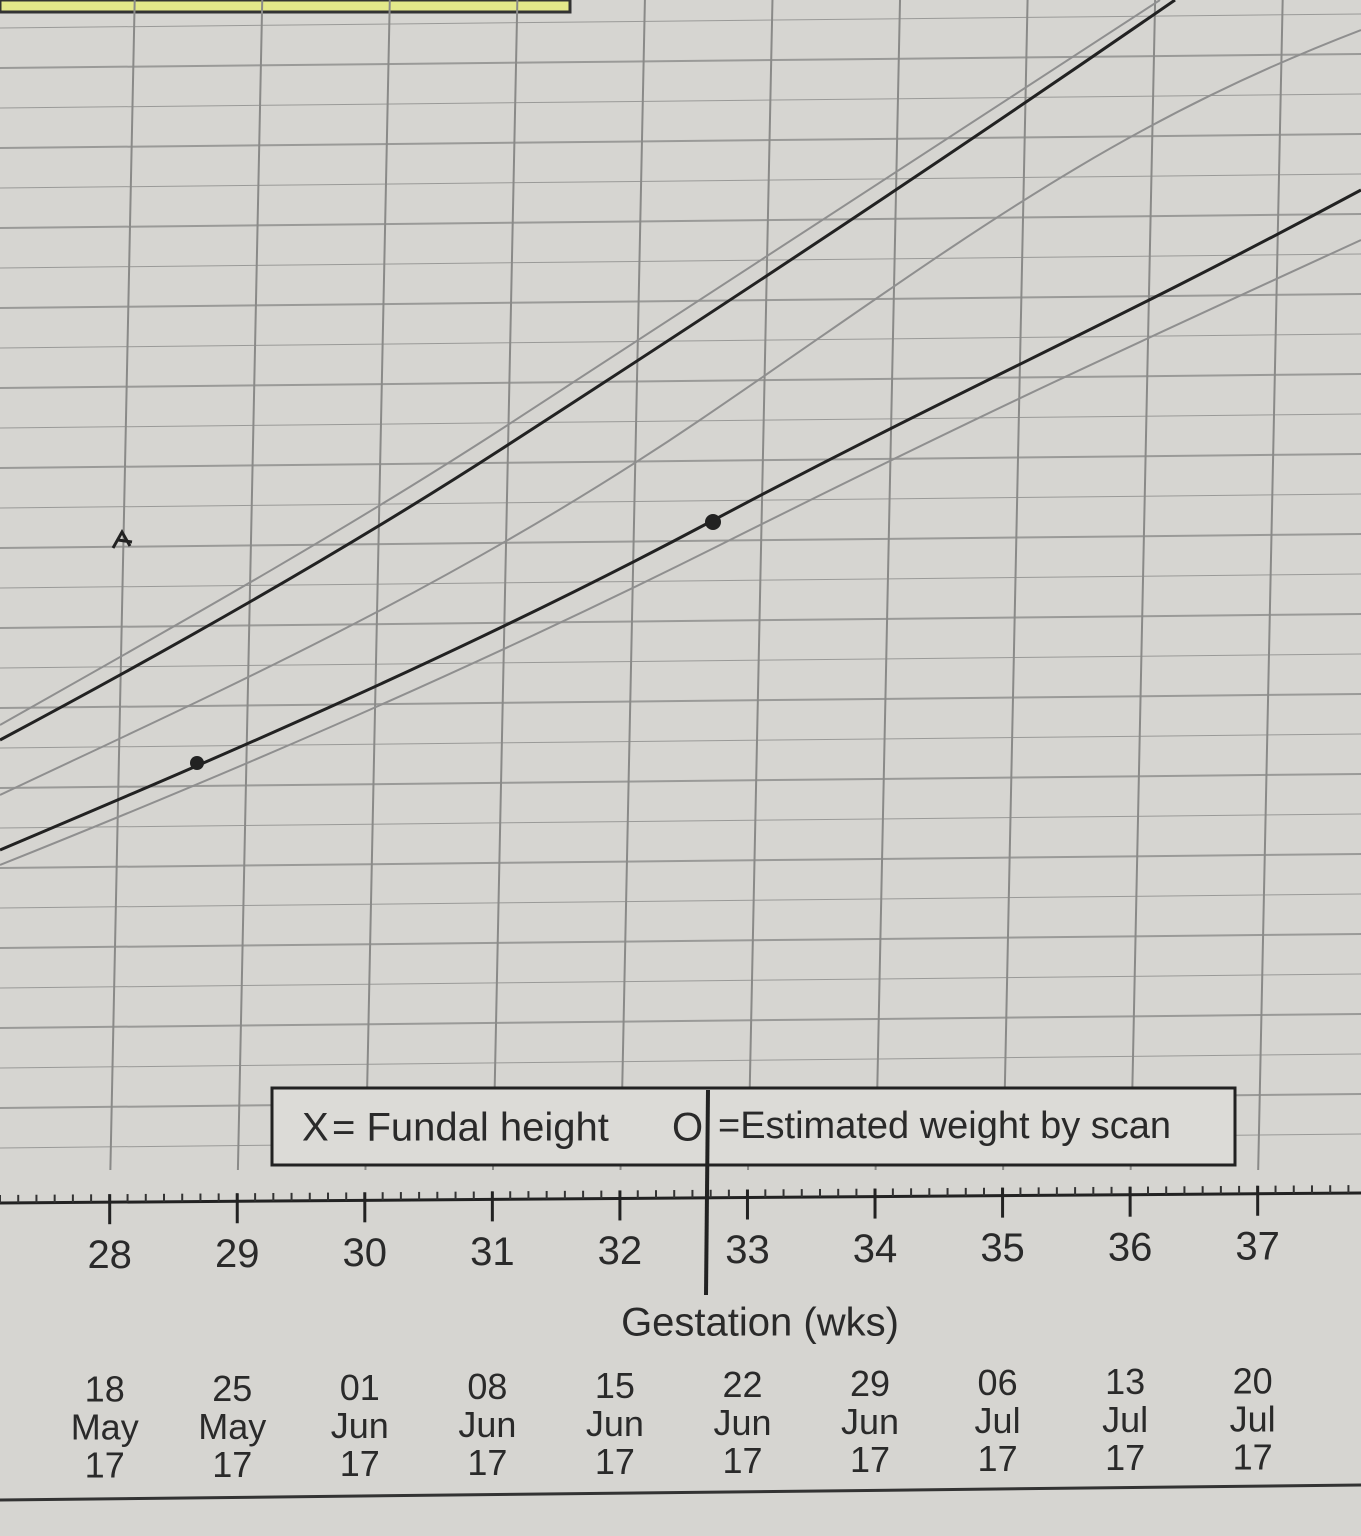 This screenshot has height=1536, width=1361. Describe the element at coordinates (615, 1385) in the screenshot. I see `date-label: 15` at that location.